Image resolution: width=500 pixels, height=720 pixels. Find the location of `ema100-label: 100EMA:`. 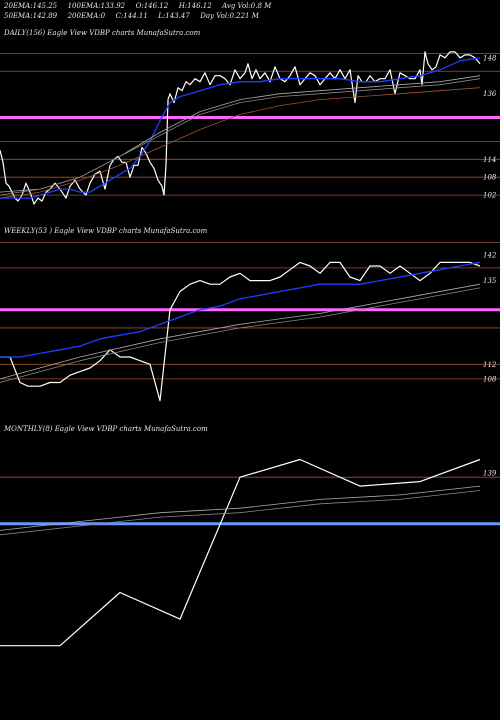

ema100-label: 100EMA: is located at coordinates (84, 6).